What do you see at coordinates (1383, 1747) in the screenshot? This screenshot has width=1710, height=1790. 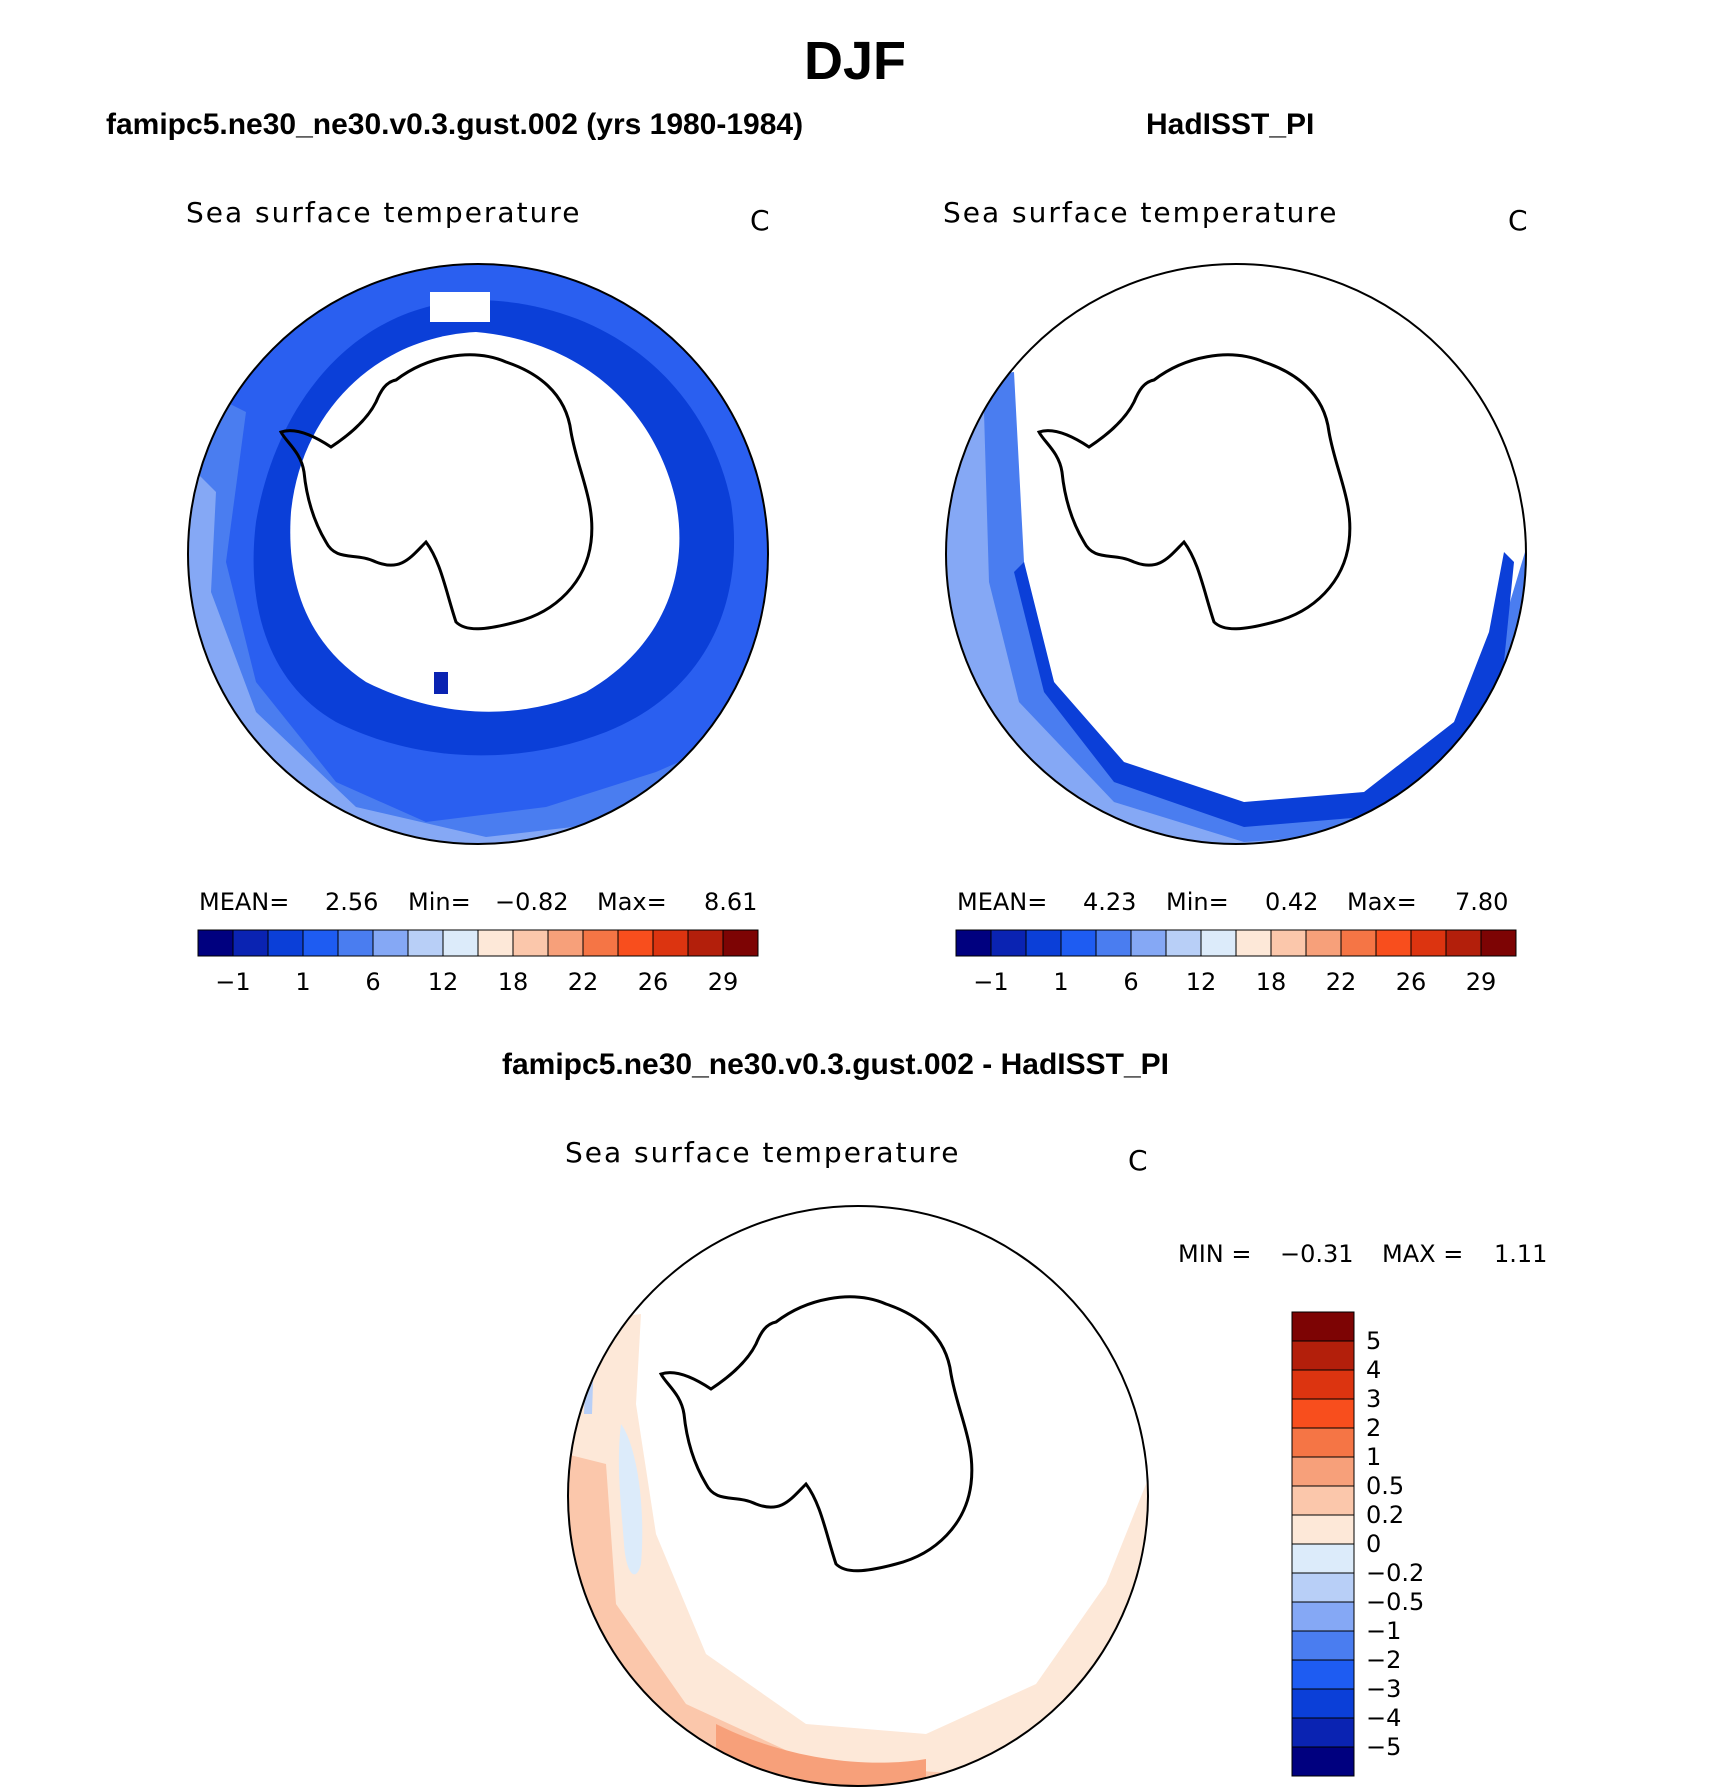 I see `colorbar-tick-label: −5` at bounding box center [1383, 1747].